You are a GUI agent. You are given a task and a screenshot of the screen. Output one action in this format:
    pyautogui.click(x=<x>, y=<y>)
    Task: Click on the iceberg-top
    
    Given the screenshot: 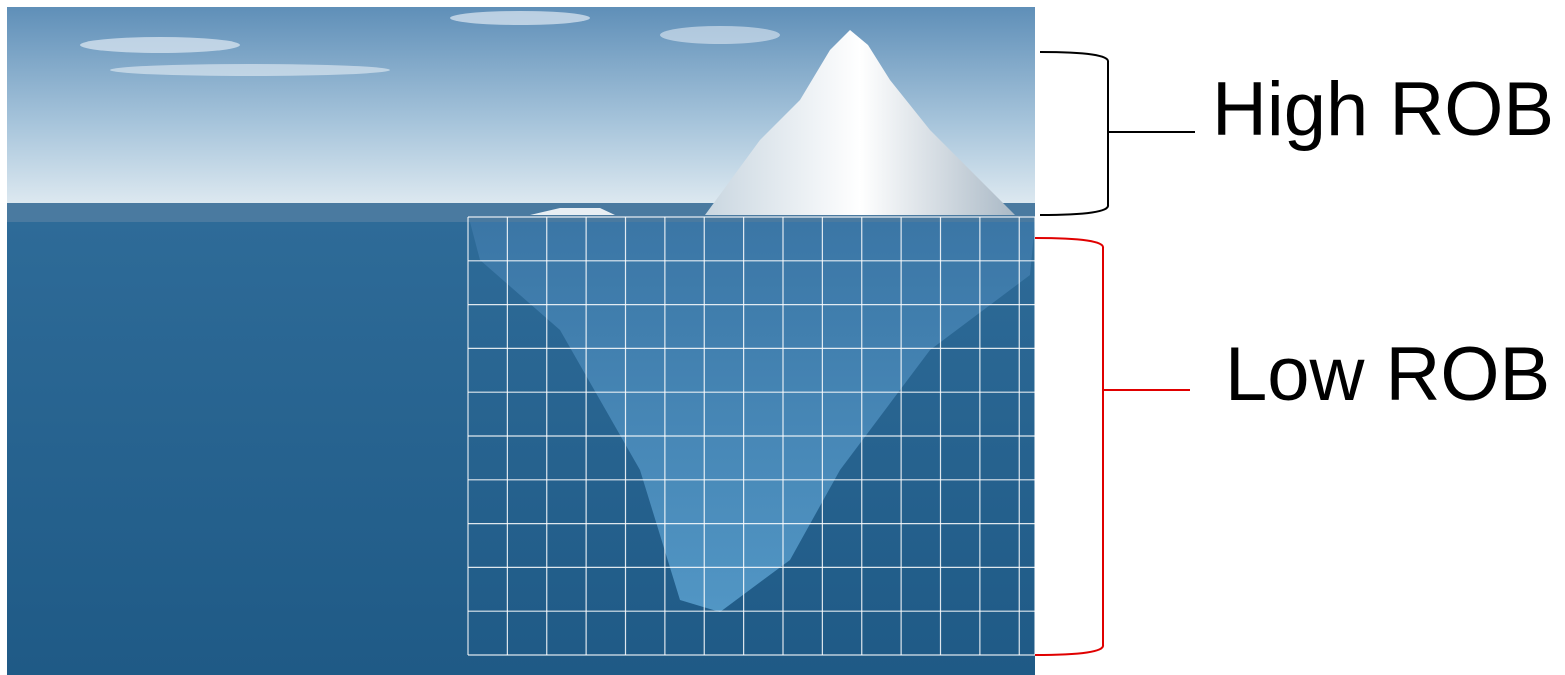 What is the action you would take?
    pyautogui.click(x=860, y=122)
    